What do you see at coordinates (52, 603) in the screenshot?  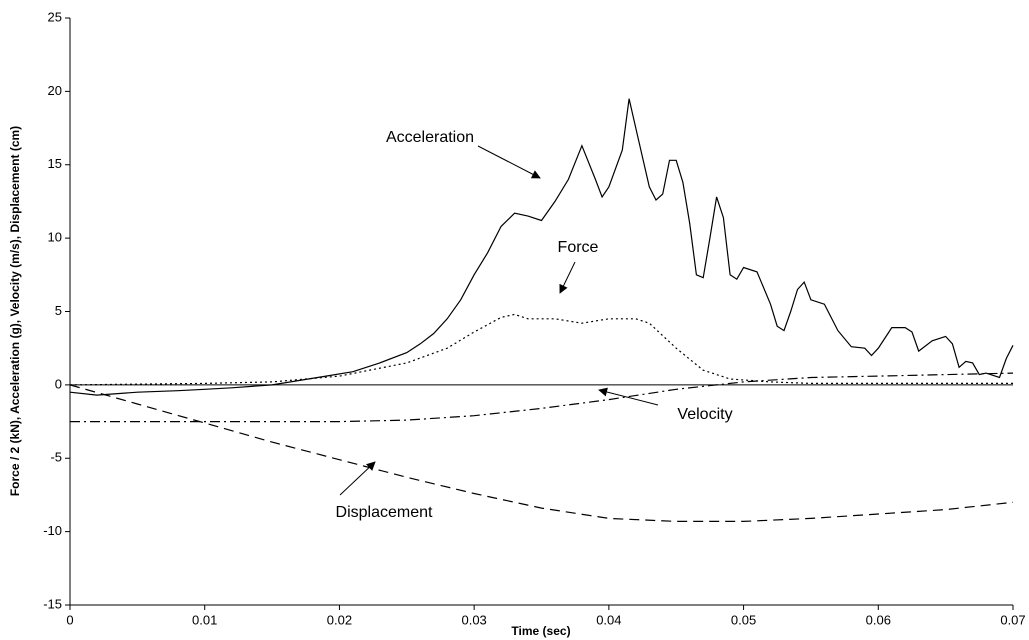 I see `y-tick-label: -15` at bounding box center [52, 603].